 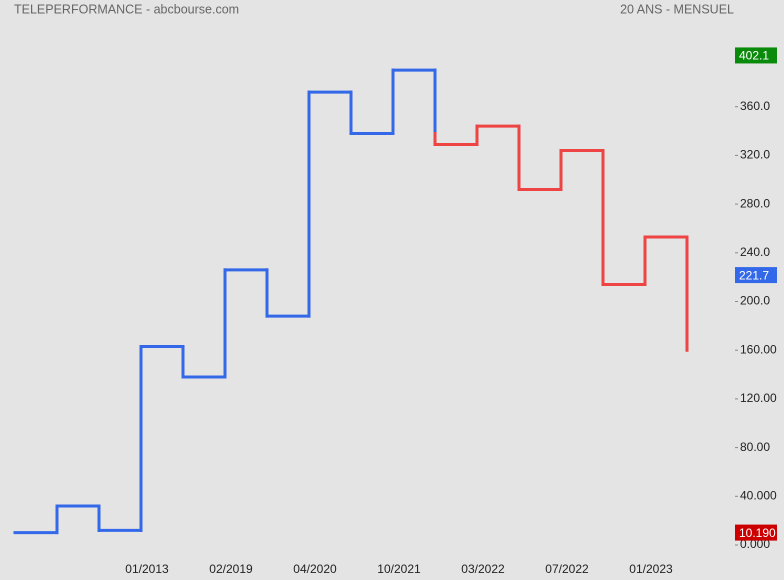 What do you see at coordinates (758, 495) in the screenshot?
I see `y-tick-label: 40.000` at bounding box center [758, 495].